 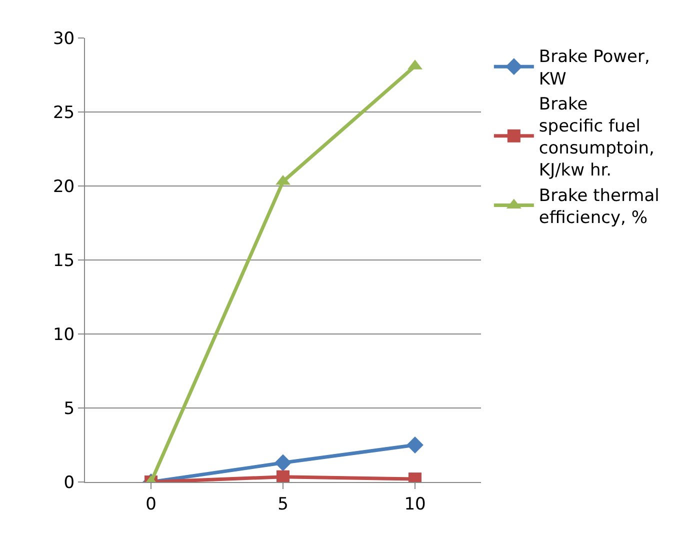 I want to click on y-tick-label: 30, so click(x=63, y=38).